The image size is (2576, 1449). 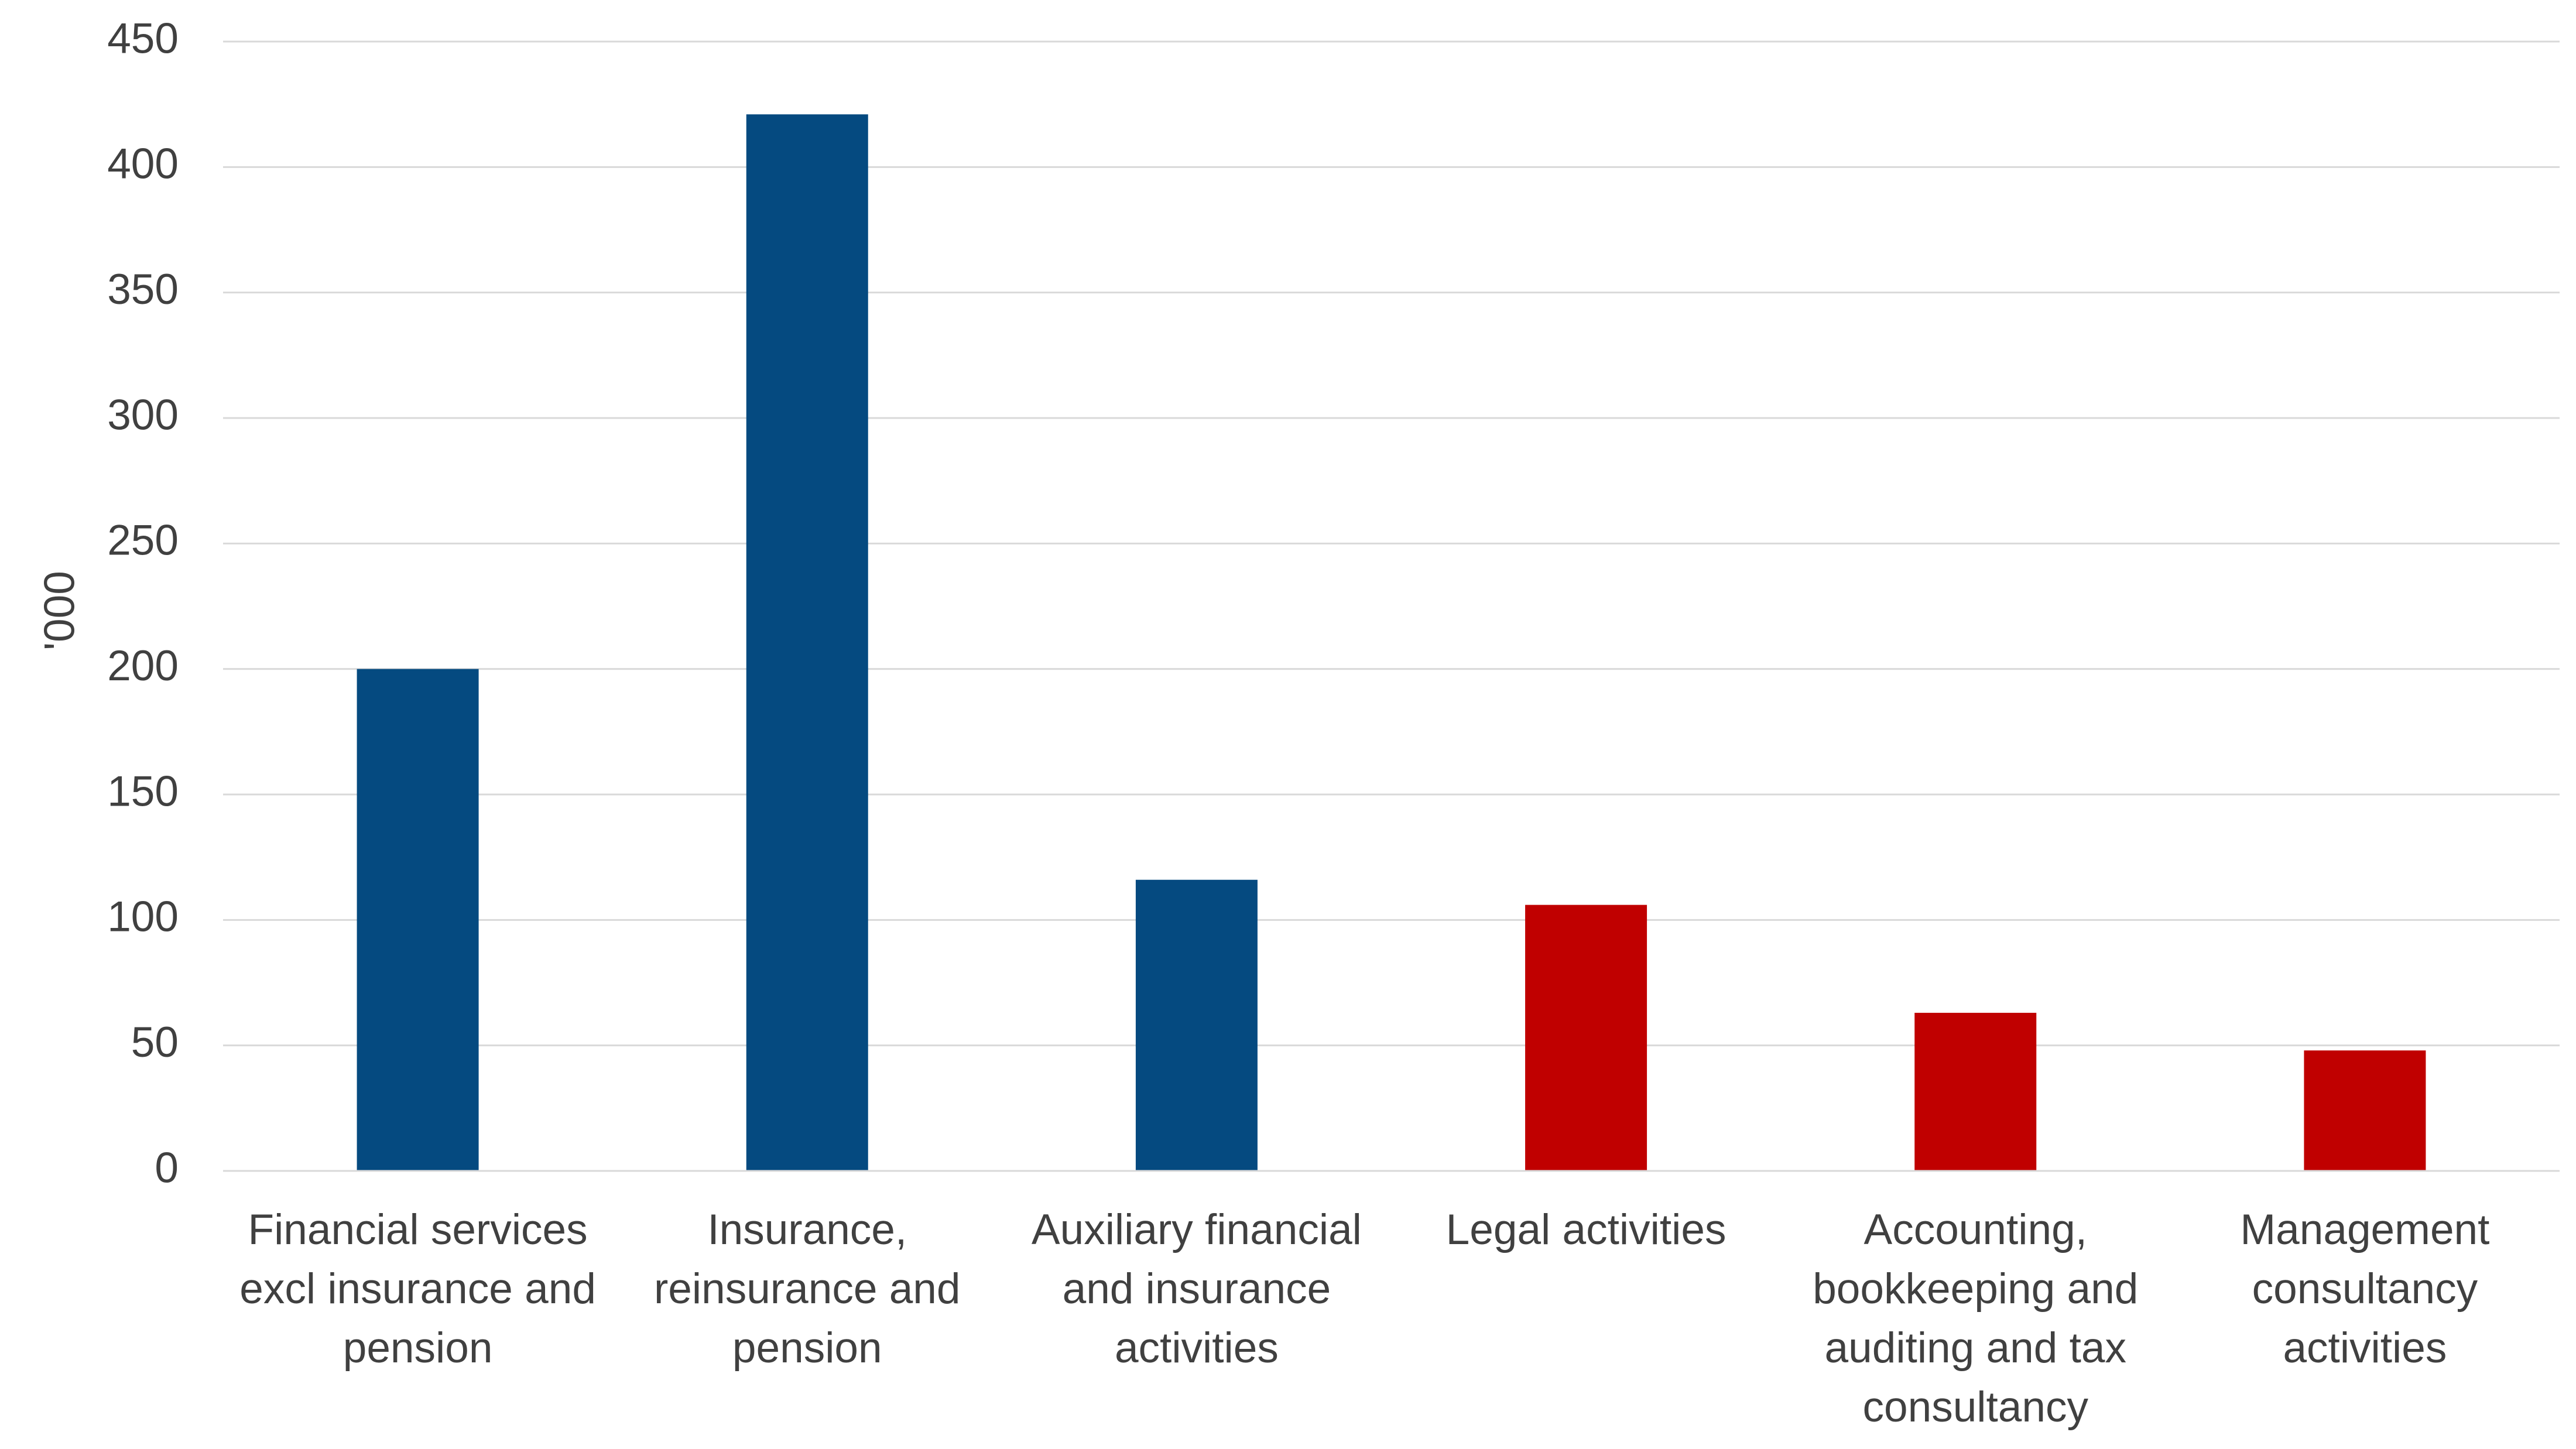 What do you see at coordinates (143, 415) in the screenshot?
I see `y-tick-label: 300` at bounding box center [143, 415].